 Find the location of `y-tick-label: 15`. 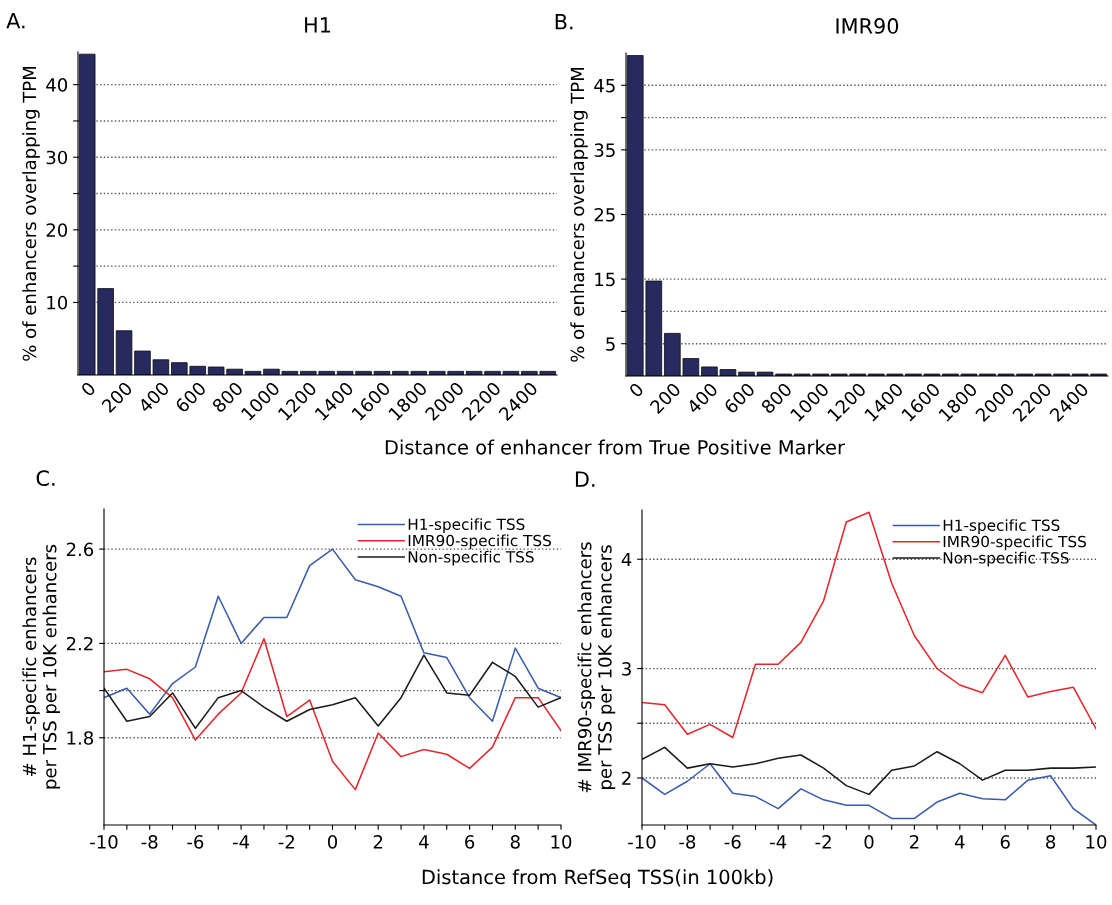

y-tick-label: 15 is located at coordinates (605, 279).